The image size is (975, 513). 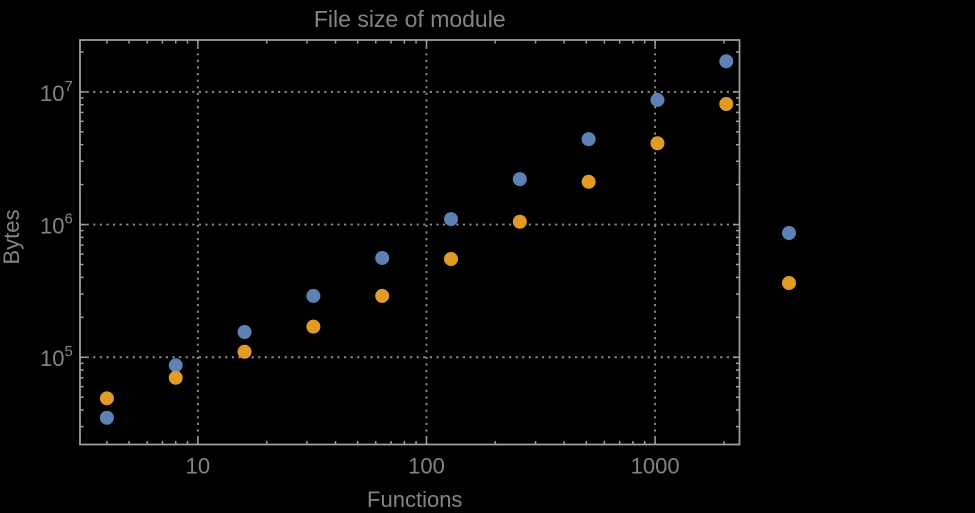 I want to click on y-tick-label-10e6: 10⁶, so click(x=56, y=225).